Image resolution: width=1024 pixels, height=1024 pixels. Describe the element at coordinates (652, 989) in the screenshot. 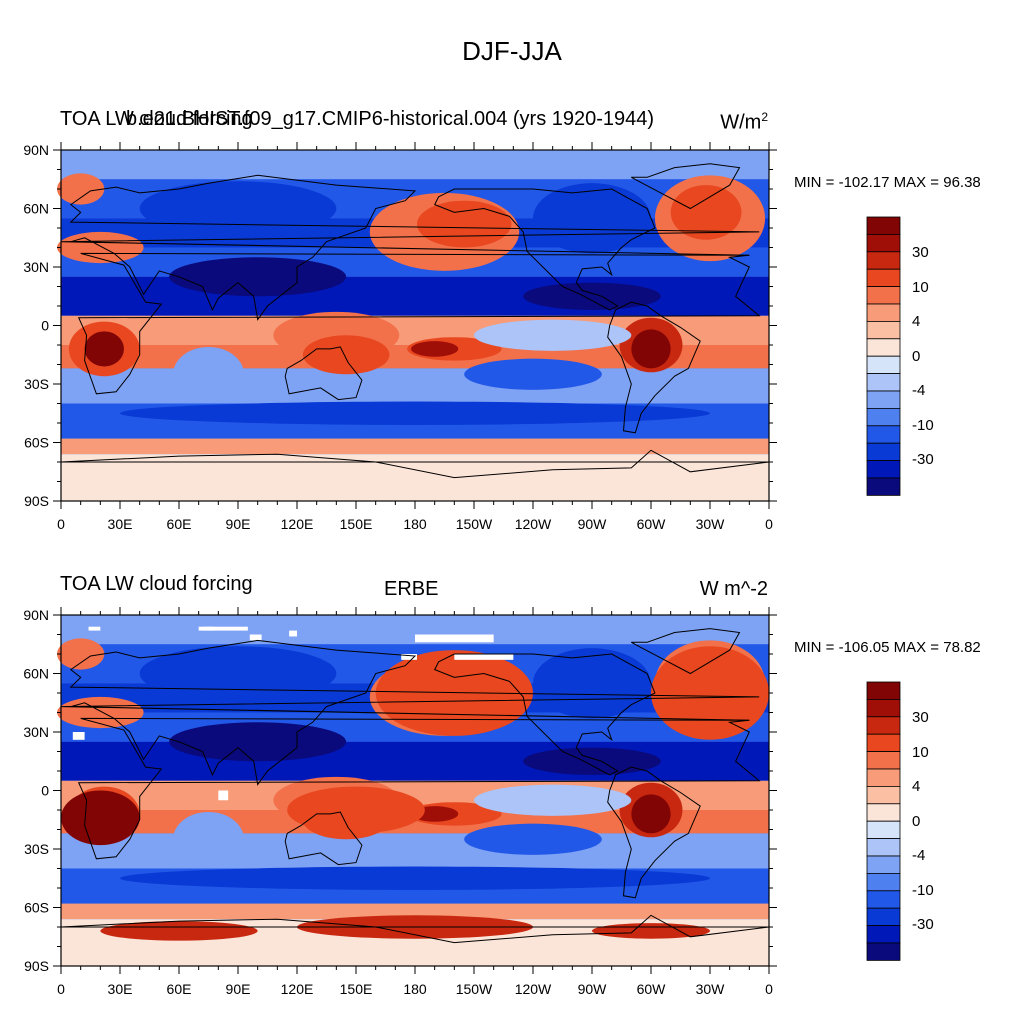

I see `lon-label: 60W` at that location.